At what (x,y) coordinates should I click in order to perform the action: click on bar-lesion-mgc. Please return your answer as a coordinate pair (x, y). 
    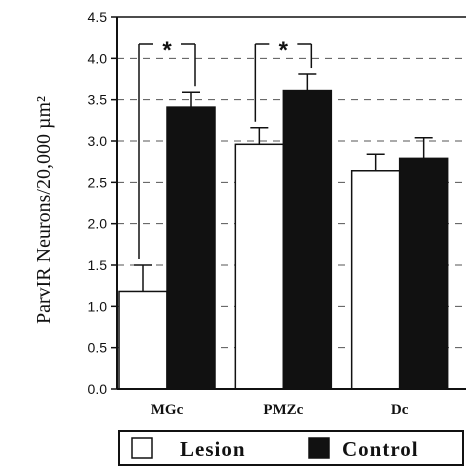
    Looking at the image, I should click on (143, 340).